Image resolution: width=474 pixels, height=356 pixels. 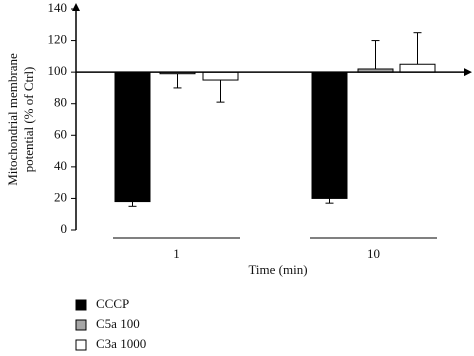 I want to click on y-tick-label: 120, so click(x=58, y=39).